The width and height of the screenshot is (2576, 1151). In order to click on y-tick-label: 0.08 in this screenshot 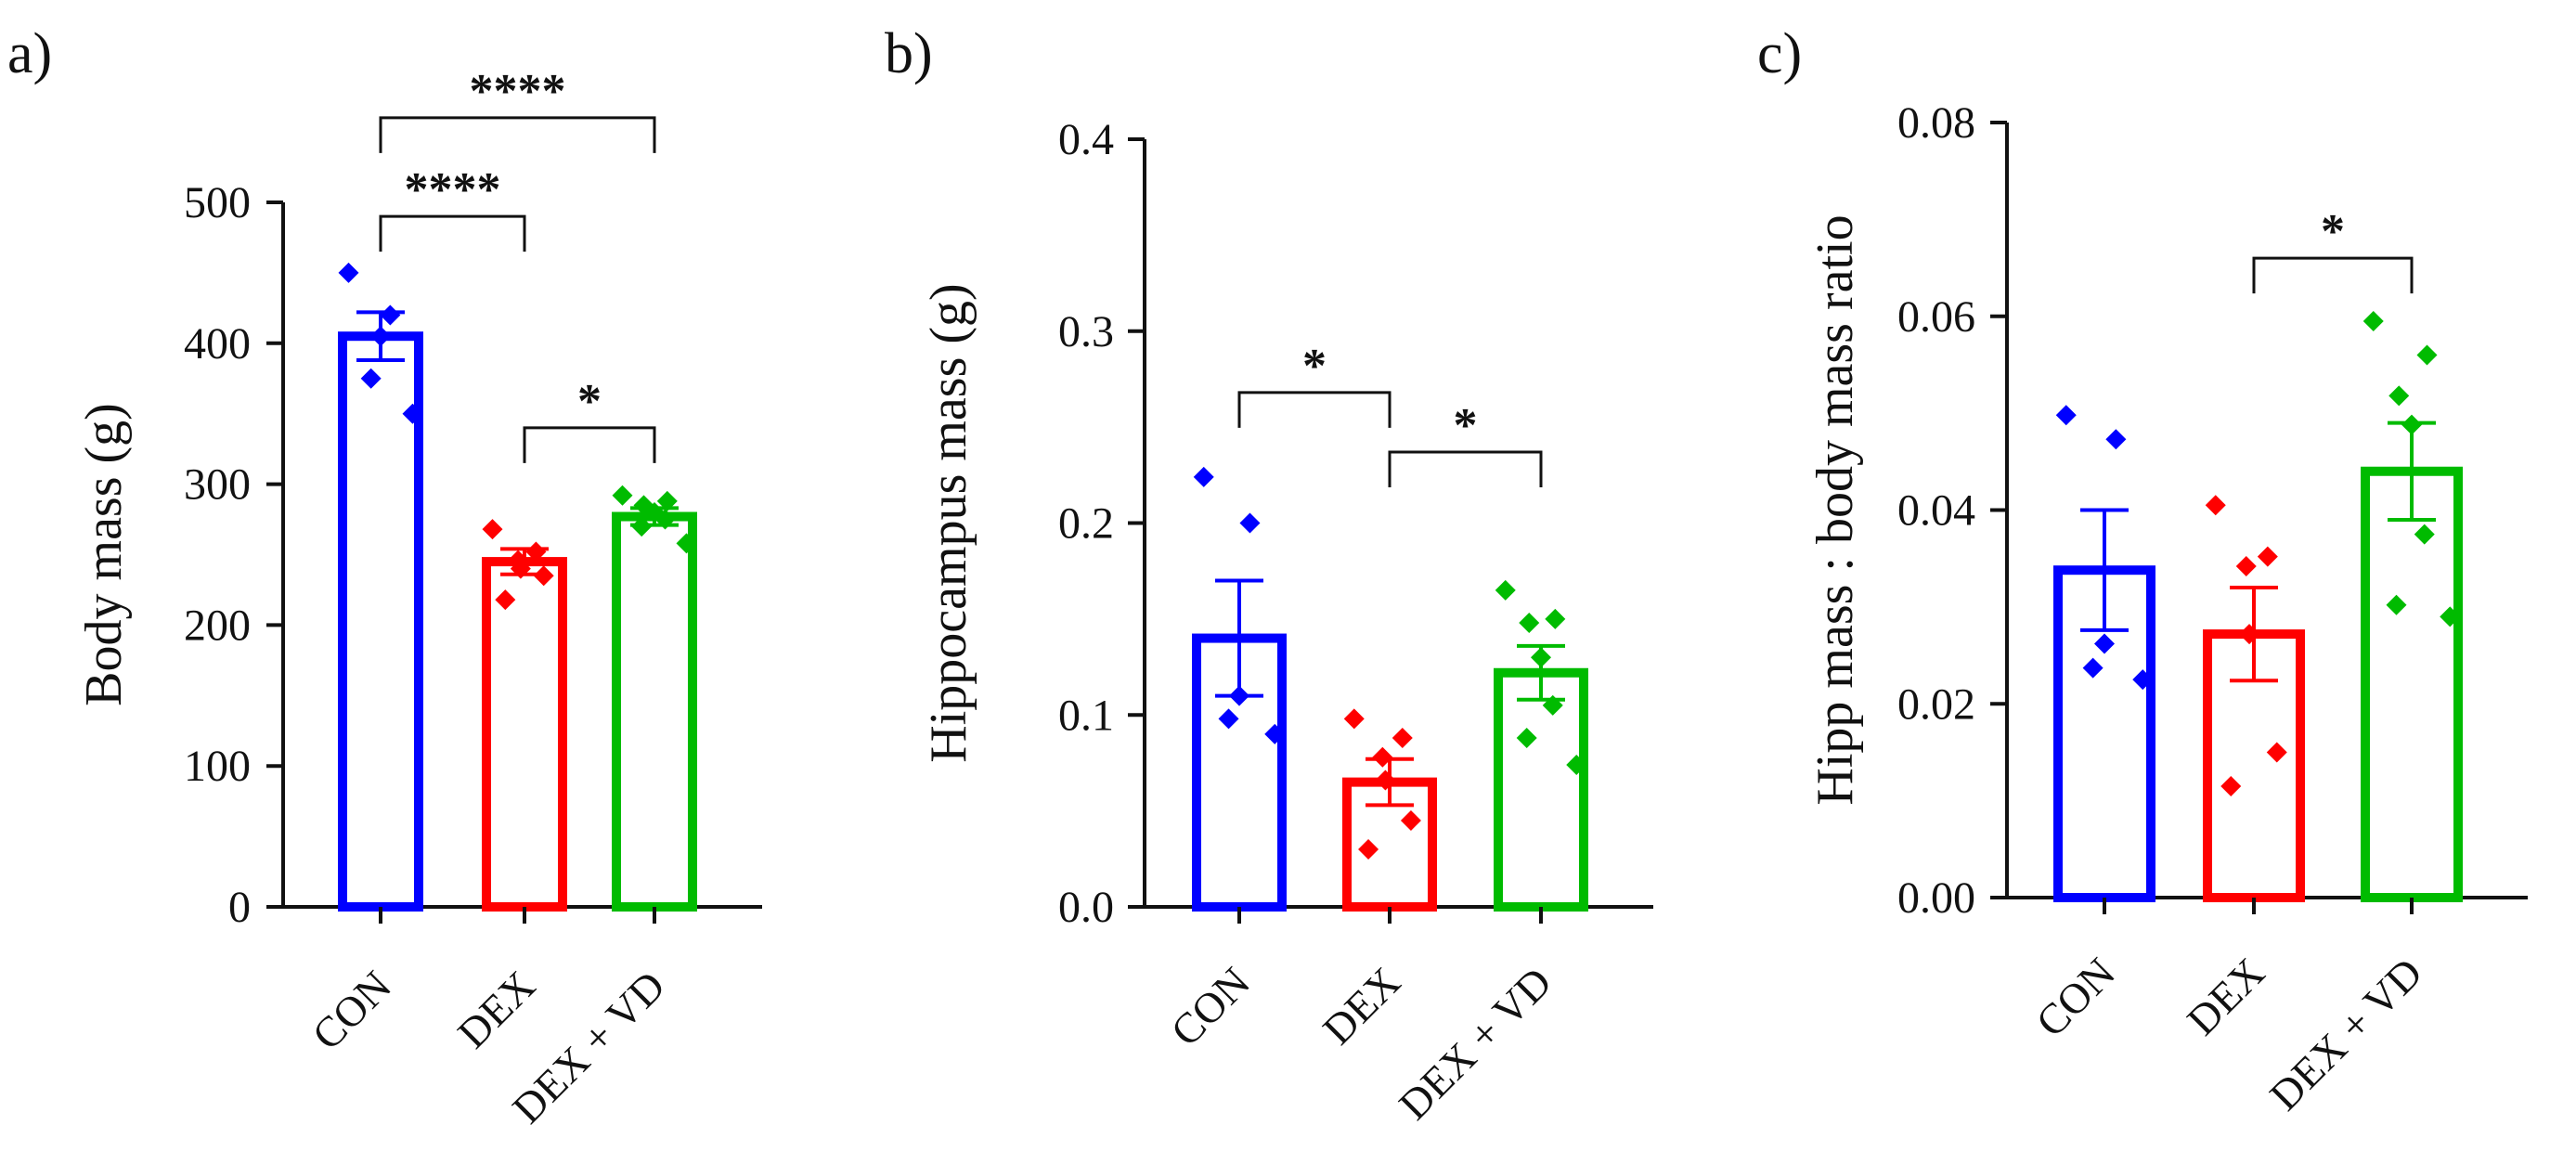, I will do `click(1936, 123)`.